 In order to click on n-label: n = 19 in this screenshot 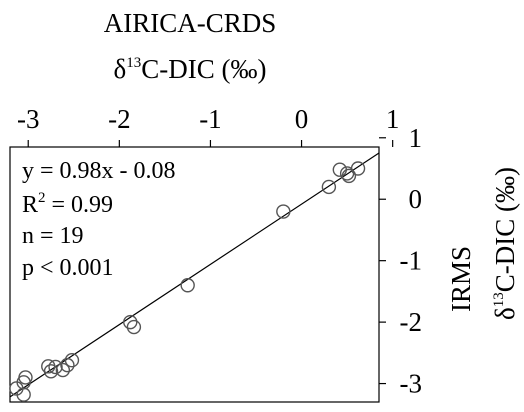, I will do `click(53, 236)`.